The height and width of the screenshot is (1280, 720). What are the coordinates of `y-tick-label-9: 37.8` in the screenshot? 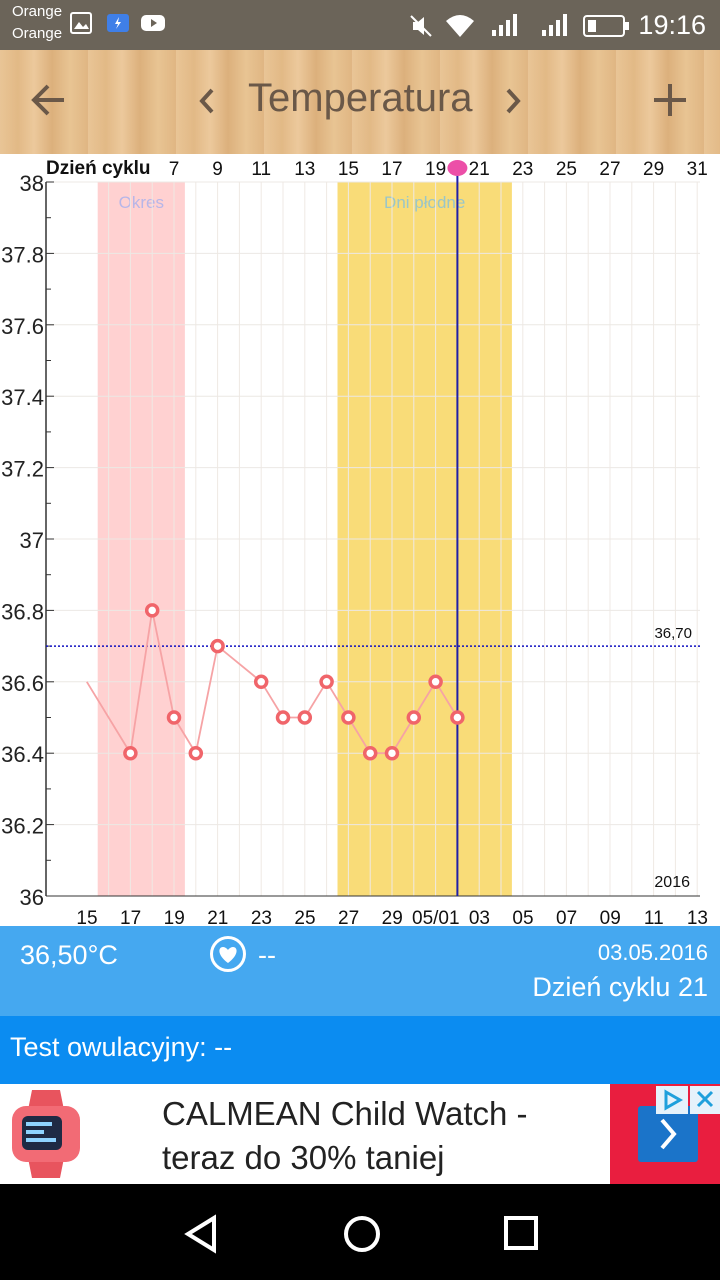 It's located at (22, 254).